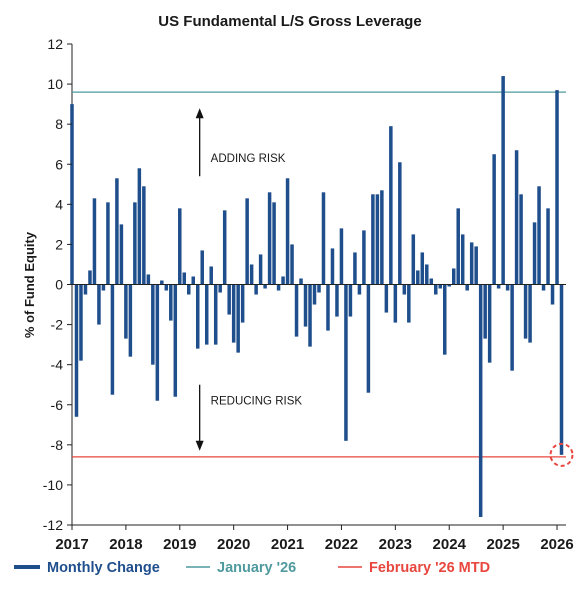  Describe the element at coordinates (125, 544) in the screenshot. I see `x-tick-label: 2018` at that location.